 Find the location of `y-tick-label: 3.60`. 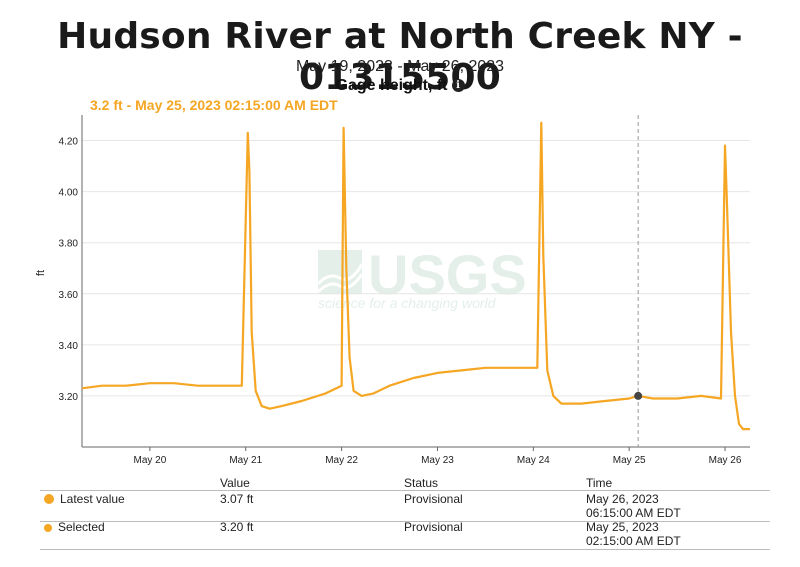

y-tick-label: 3.60 is located at coordinates (69, 295).